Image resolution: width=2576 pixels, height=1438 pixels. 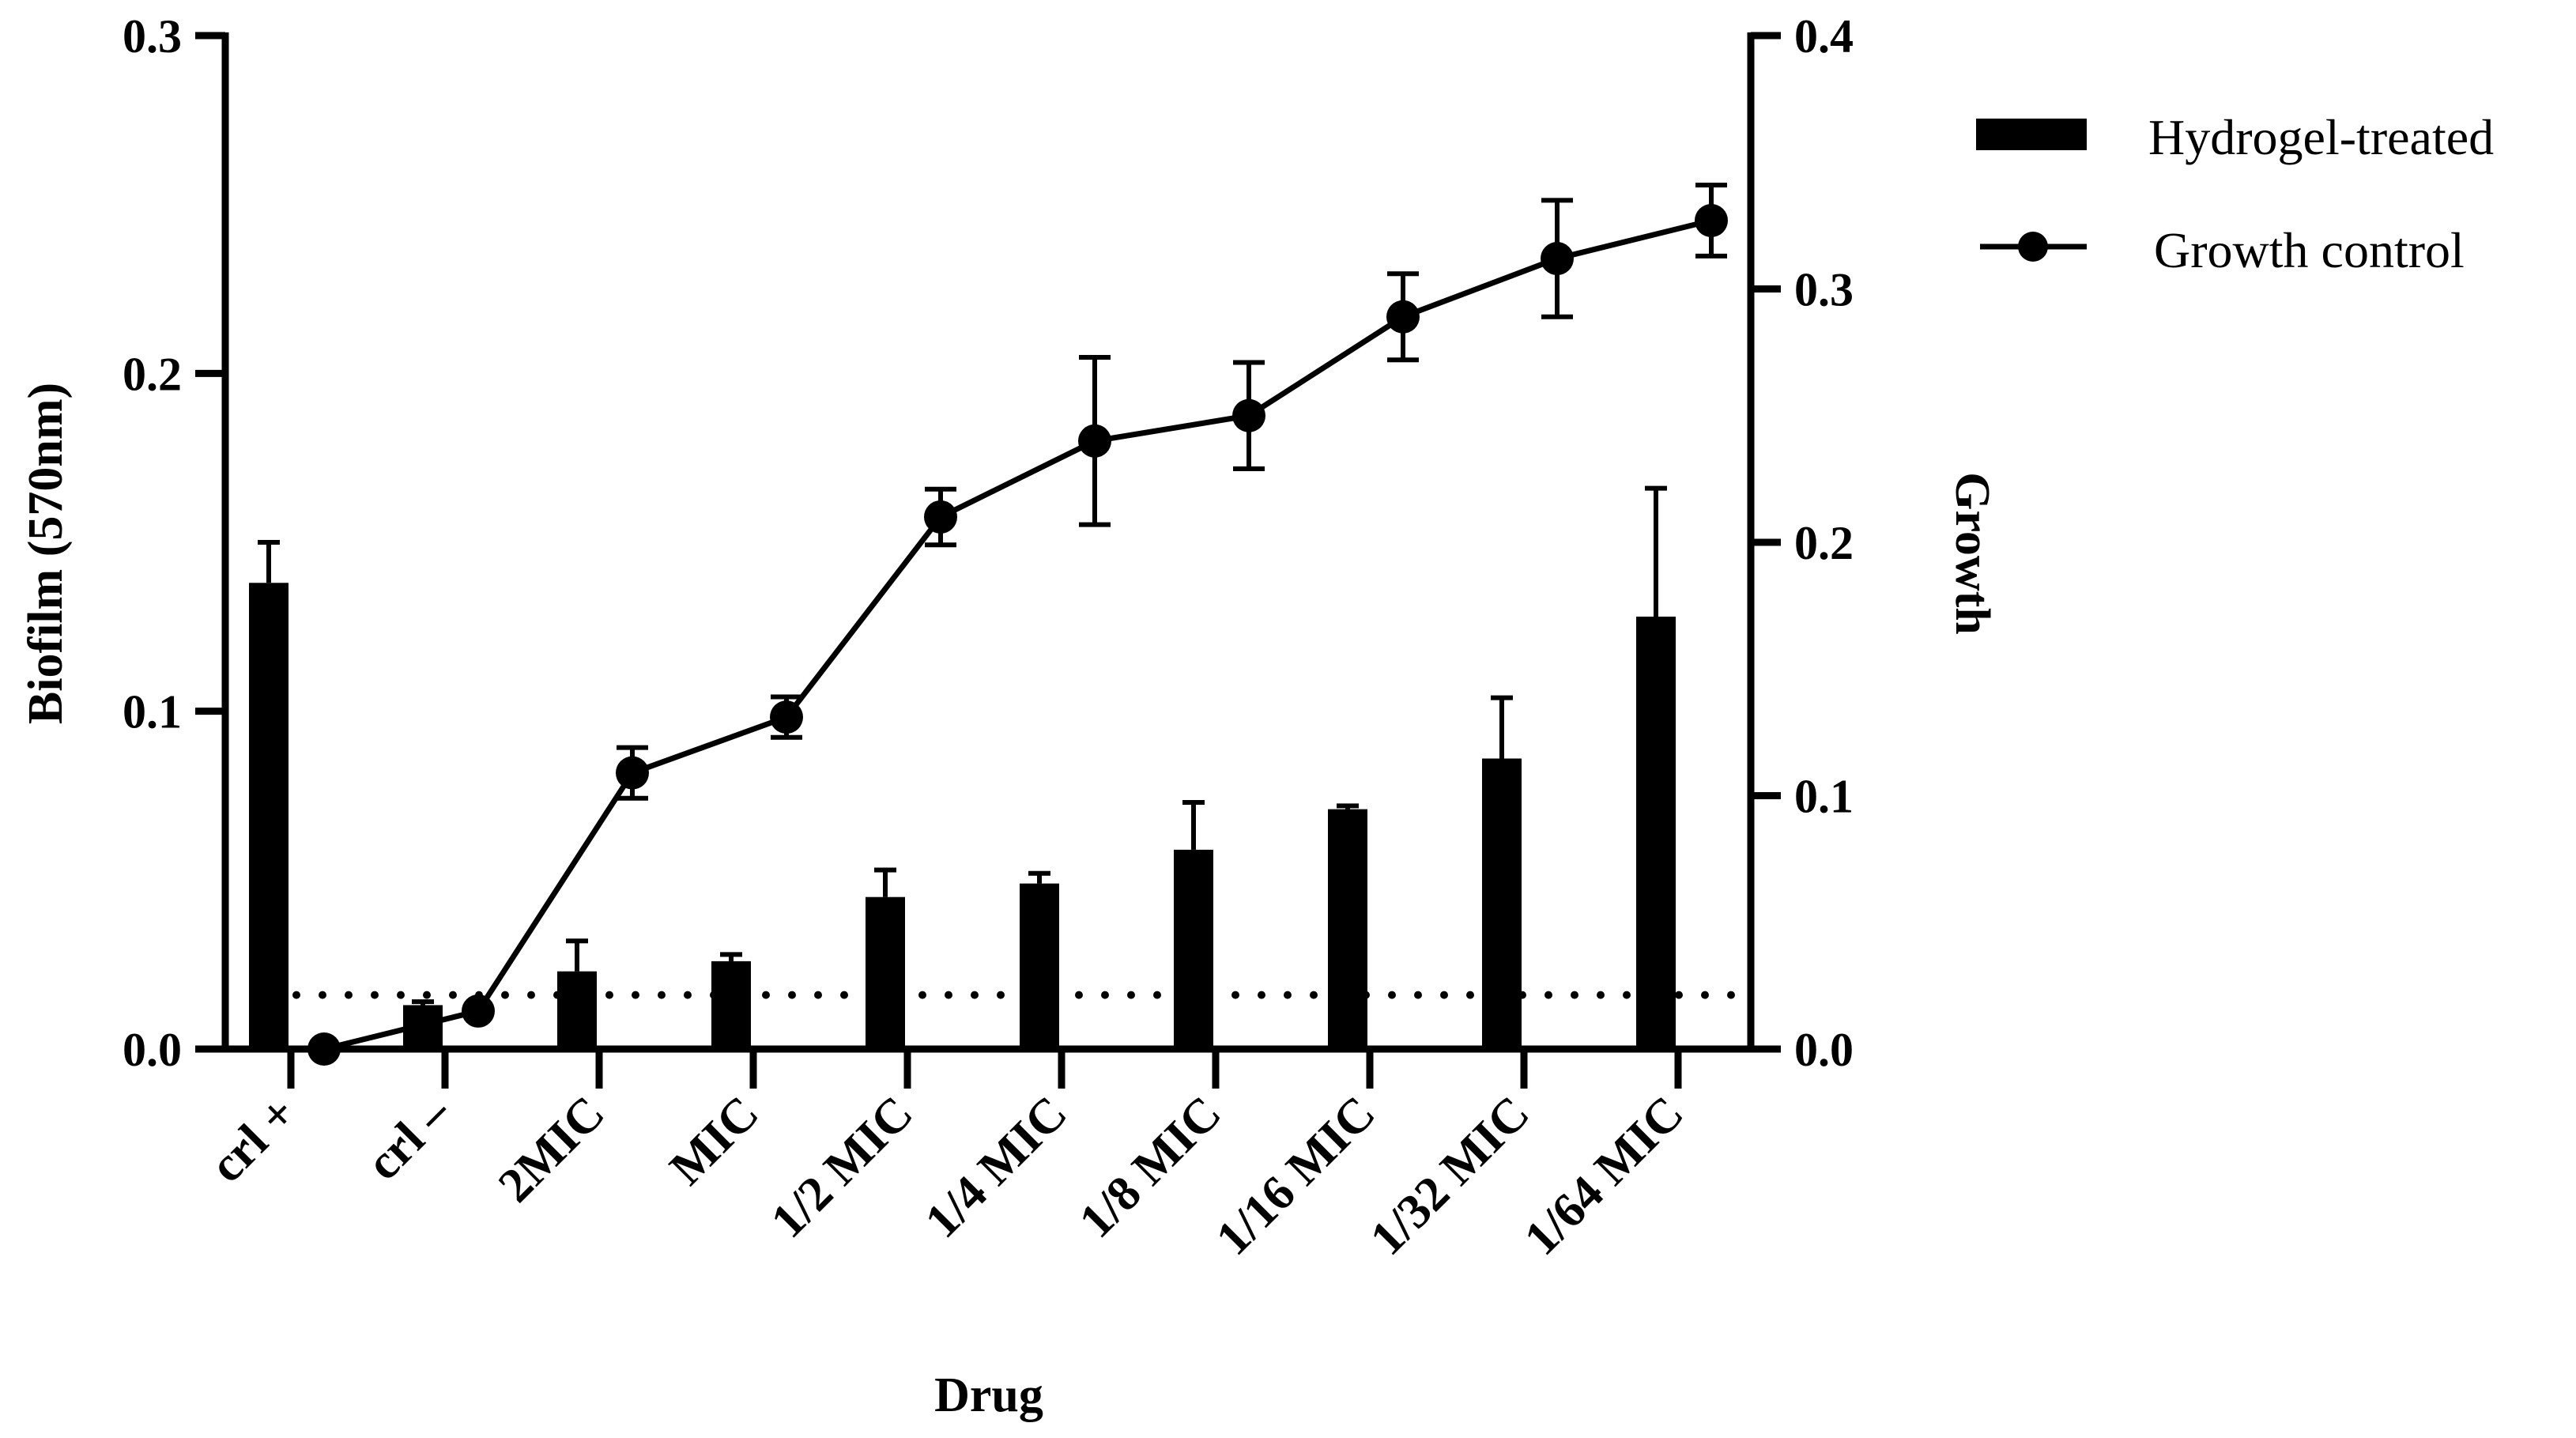 I want to click on legend: Hydrogel-treated Growth control, so click(x=2235, y=193).